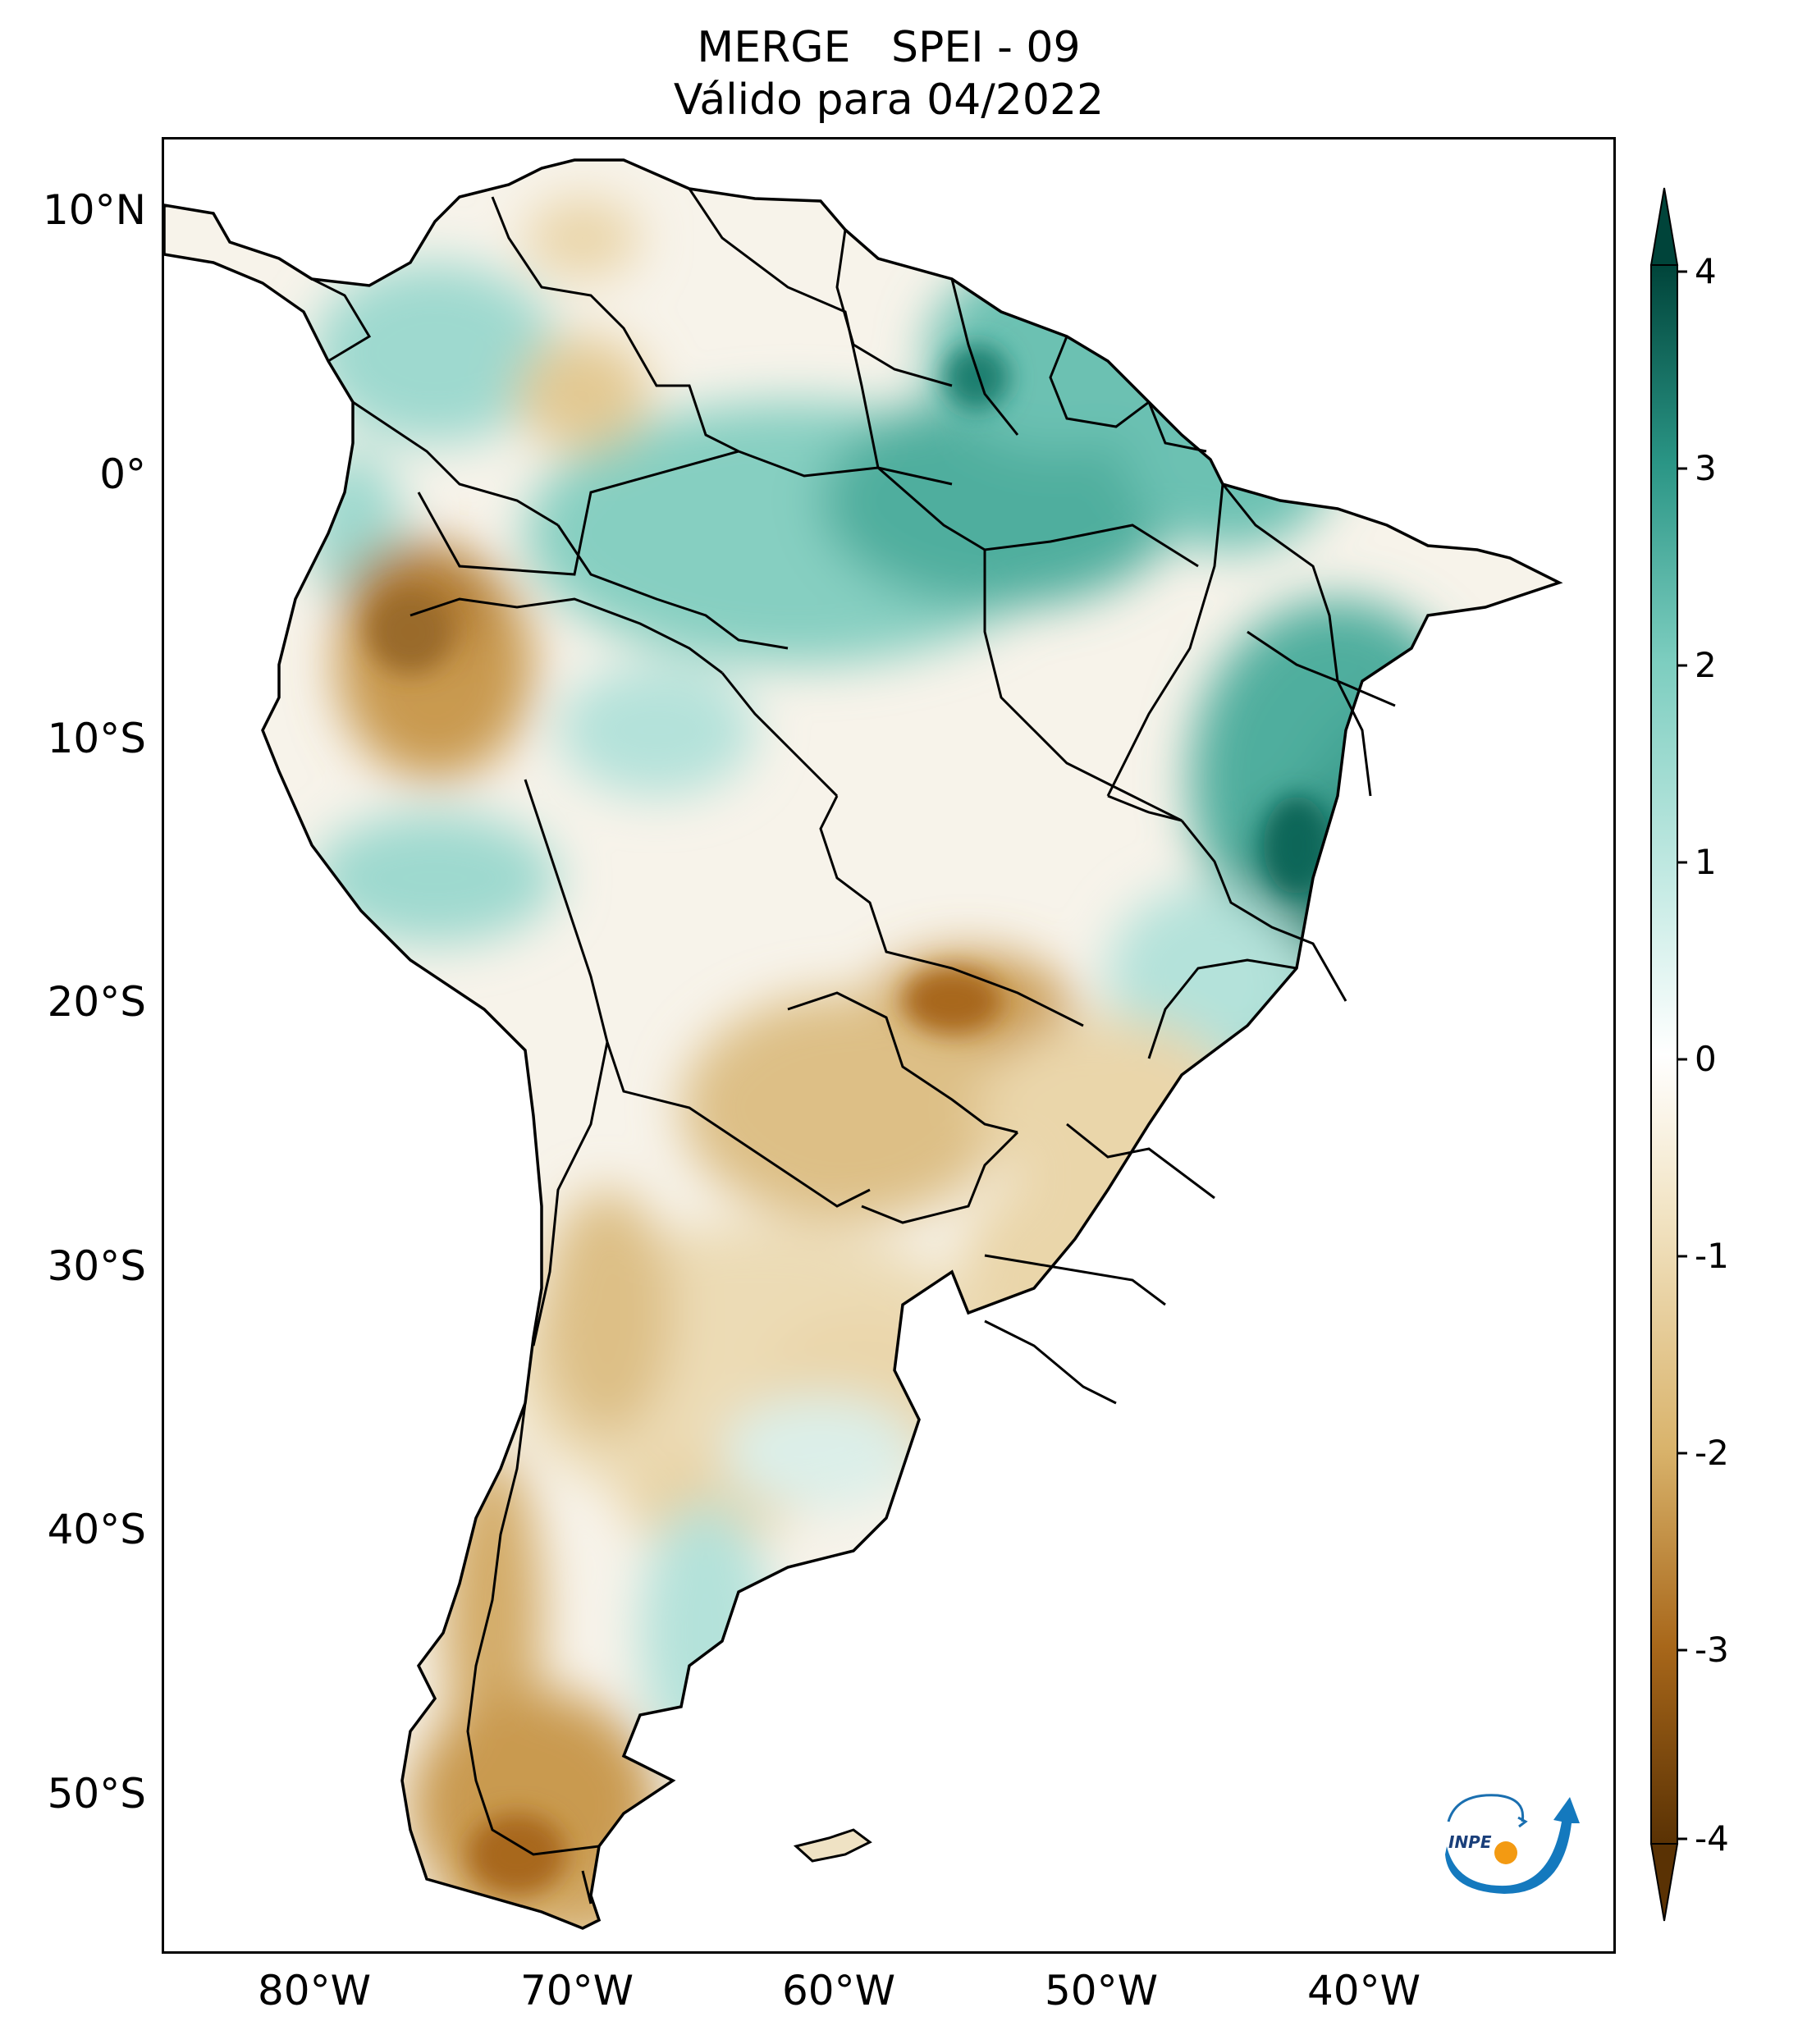 The width and height of the screenshot is (1798, 2044). I want to click on colorbar, so click(1668, 1054).